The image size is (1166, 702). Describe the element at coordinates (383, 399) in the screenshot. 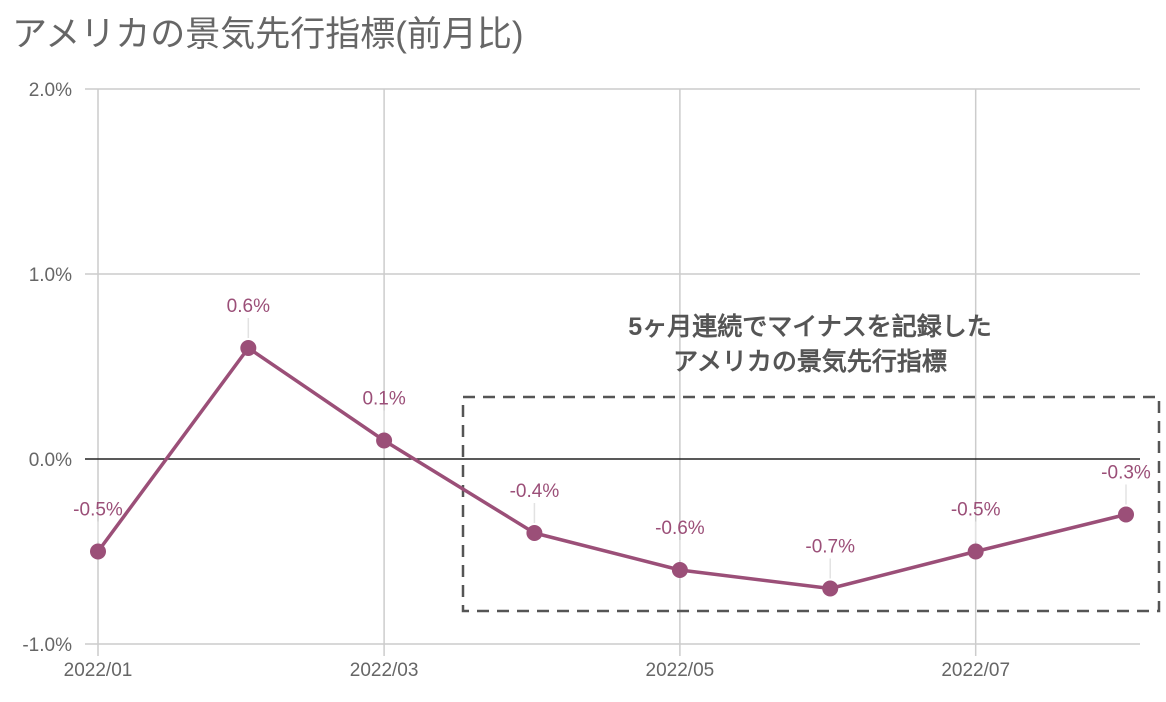

I see `data-label: 0.1%` at that location.